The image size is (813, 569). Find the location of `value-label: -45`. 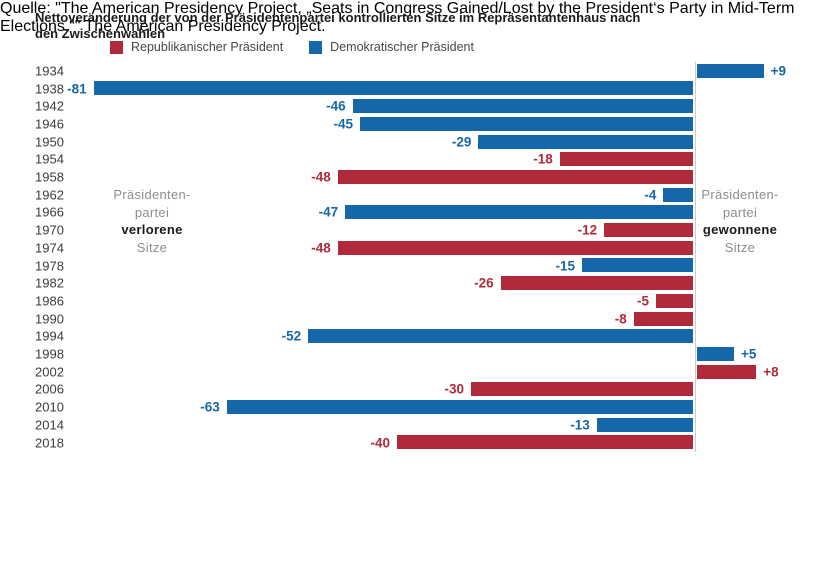

value-label: -45 is located at coordinates (343, 124).